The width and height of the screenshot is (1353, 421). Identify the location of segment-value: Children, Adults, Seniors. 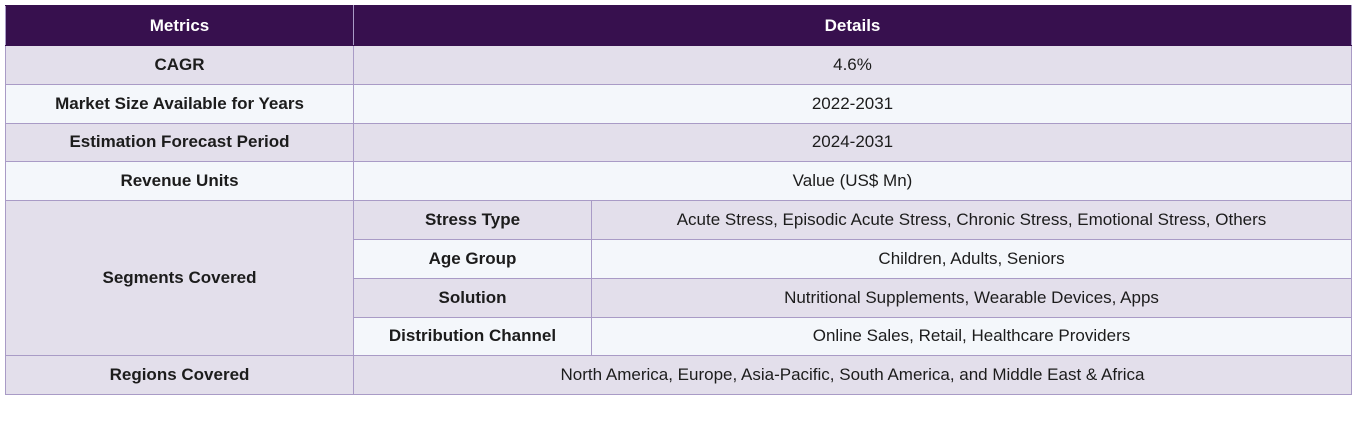
(971, 258).